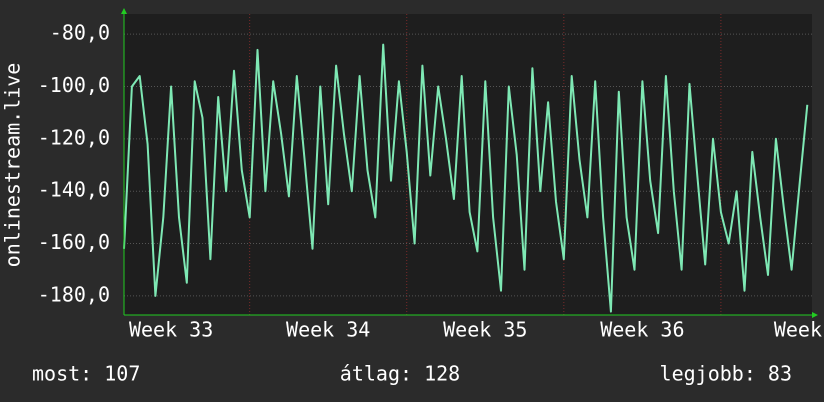 This screenshot has width=824, height=402. Describe the element at coordinates (80, 33) in the screenshot. I see `y-tick-label: -80,0` at that location.